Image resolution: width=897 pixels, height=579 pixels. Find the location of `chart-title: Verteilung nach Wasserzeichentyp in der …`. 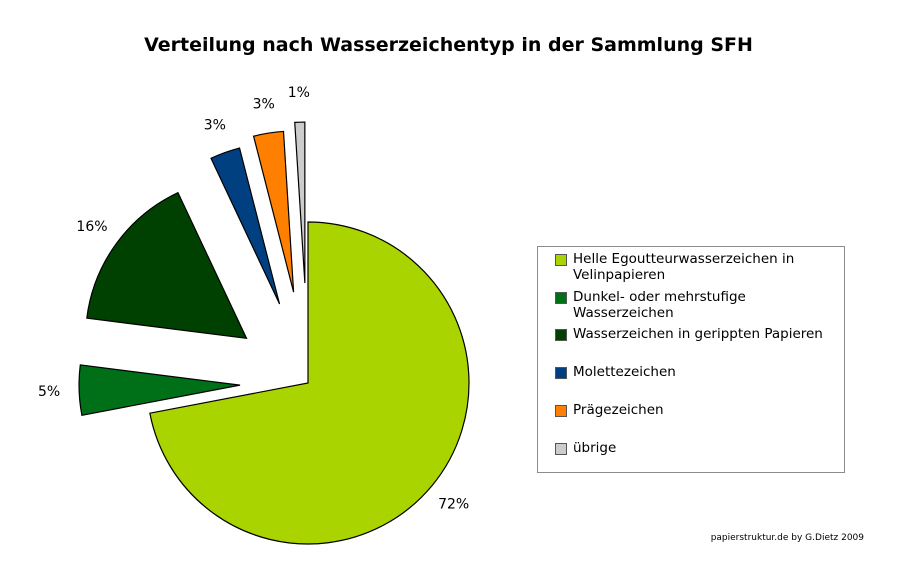

chart-title: Verteilung nach Wasserzeichentyp in der … is located at coordinates (448, 45).